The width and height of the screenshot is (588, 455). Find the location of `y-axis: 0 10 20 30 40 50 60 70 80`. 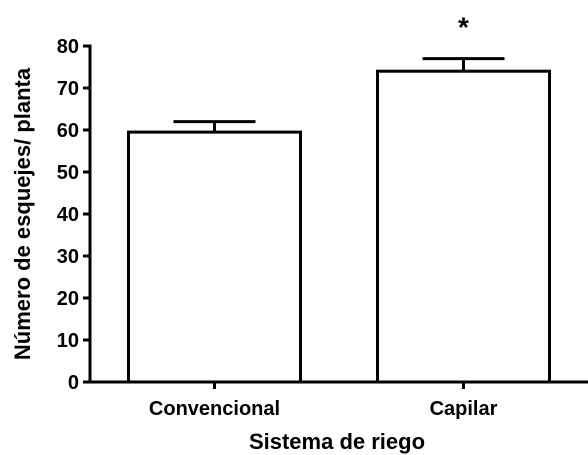

y-axis: 0 10 20 30 40 50 60 70 80 is located at coordinates (74, 215).